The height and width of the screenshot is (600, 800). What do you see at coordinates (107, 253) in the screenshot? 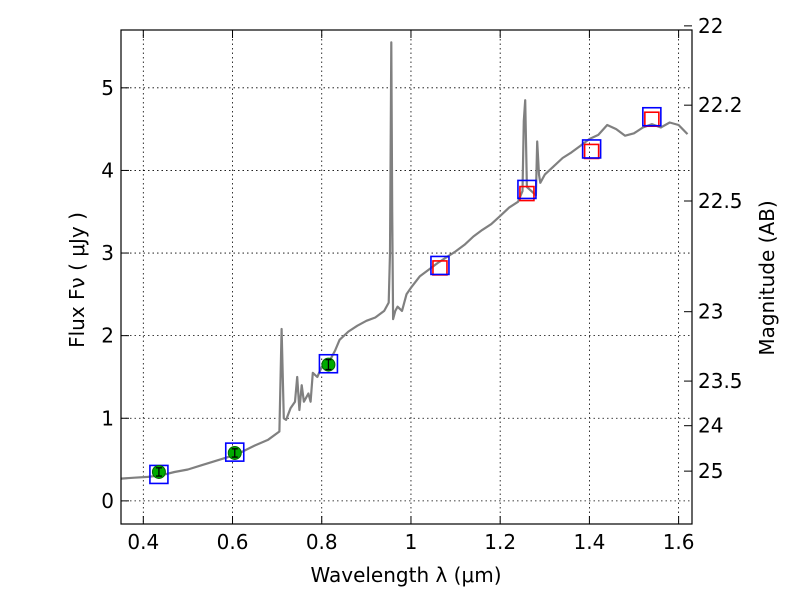
I see `y-tick-label: 3` at bounding box center [107, 253].